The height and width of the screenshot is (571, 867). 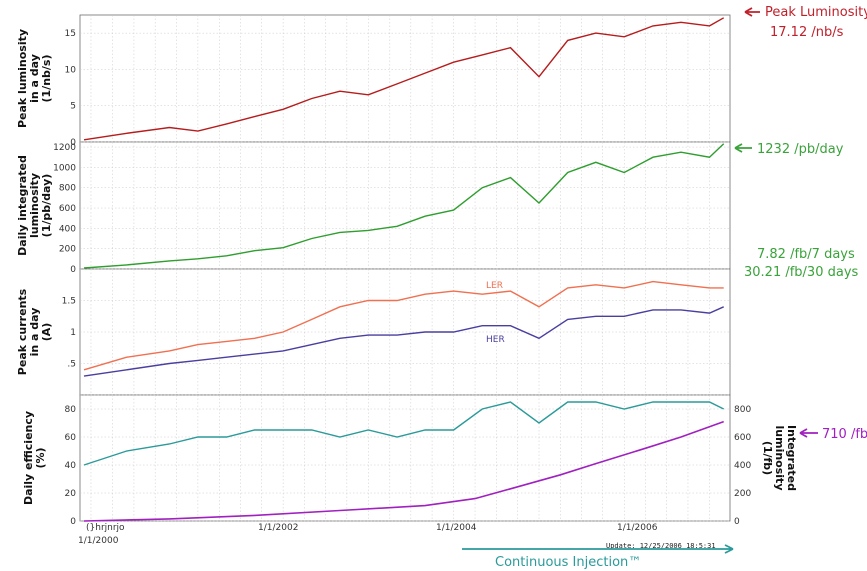 What do you see at coordinates (456, 528) in the screenshot?
I see `x-tick-2004: 1/1/2004` at bounding box center [456, 528].